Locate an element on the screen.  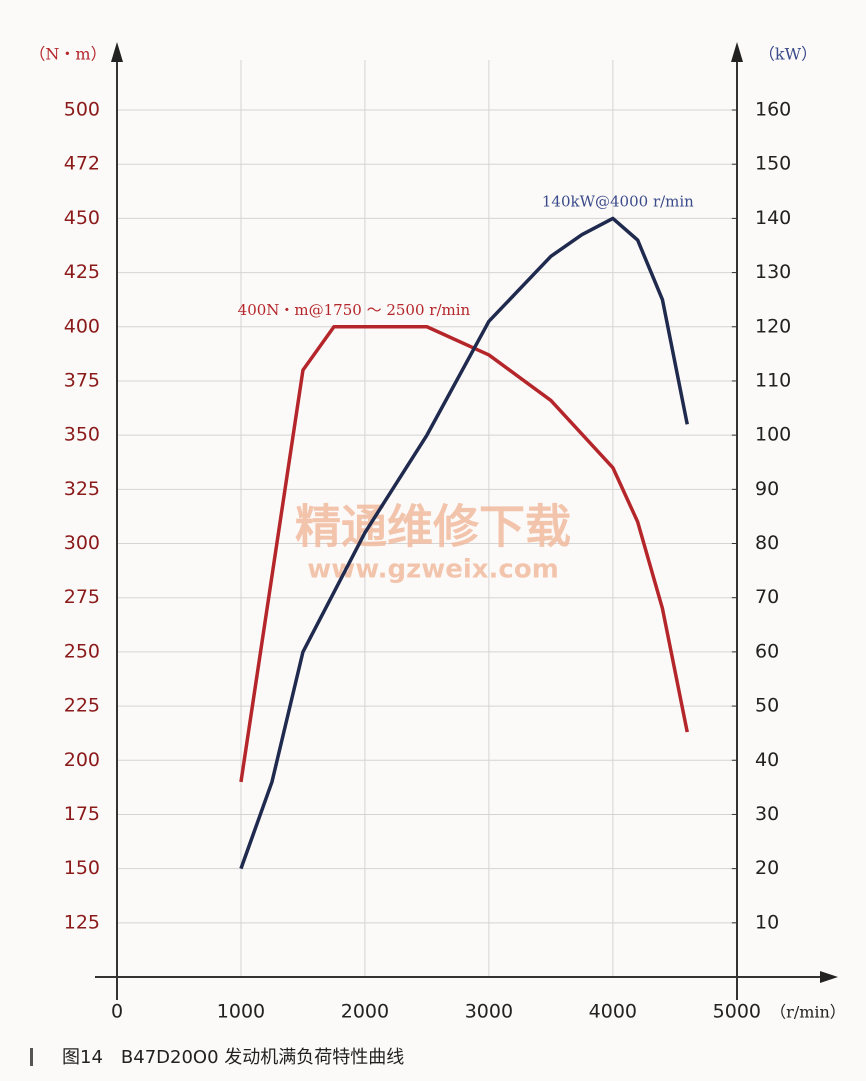
y-tick-label: 350 is located at coordinates (82, 435).